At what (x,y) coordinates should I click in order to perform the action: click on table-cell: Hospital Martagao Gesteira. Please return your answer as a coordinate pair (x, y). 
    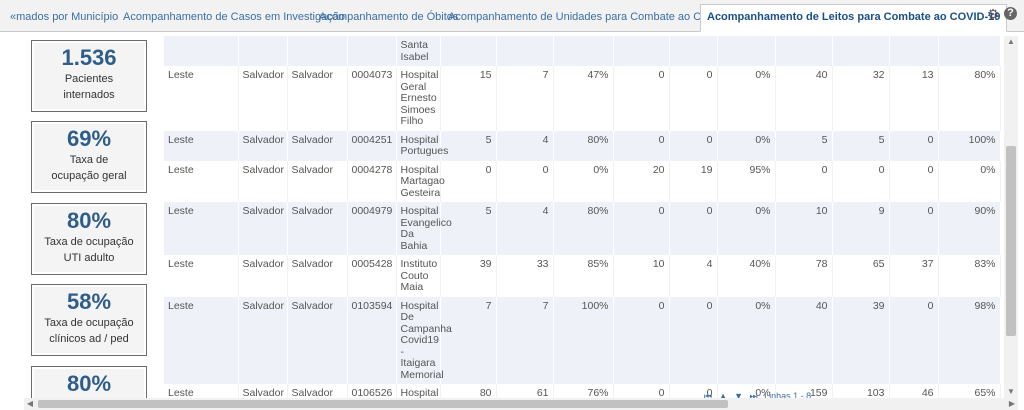
    Looking at the image, I should click on (420, 181).